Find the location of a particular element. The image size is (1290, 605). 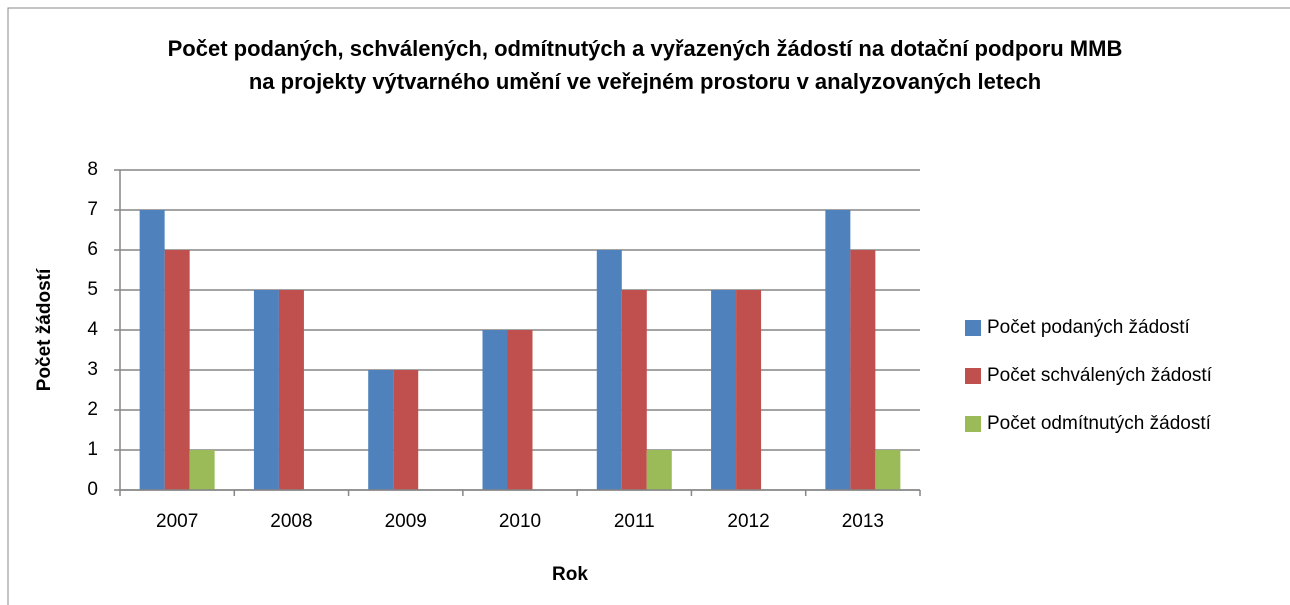

y-tick-label: 5 is located at coordinates (92, 289).